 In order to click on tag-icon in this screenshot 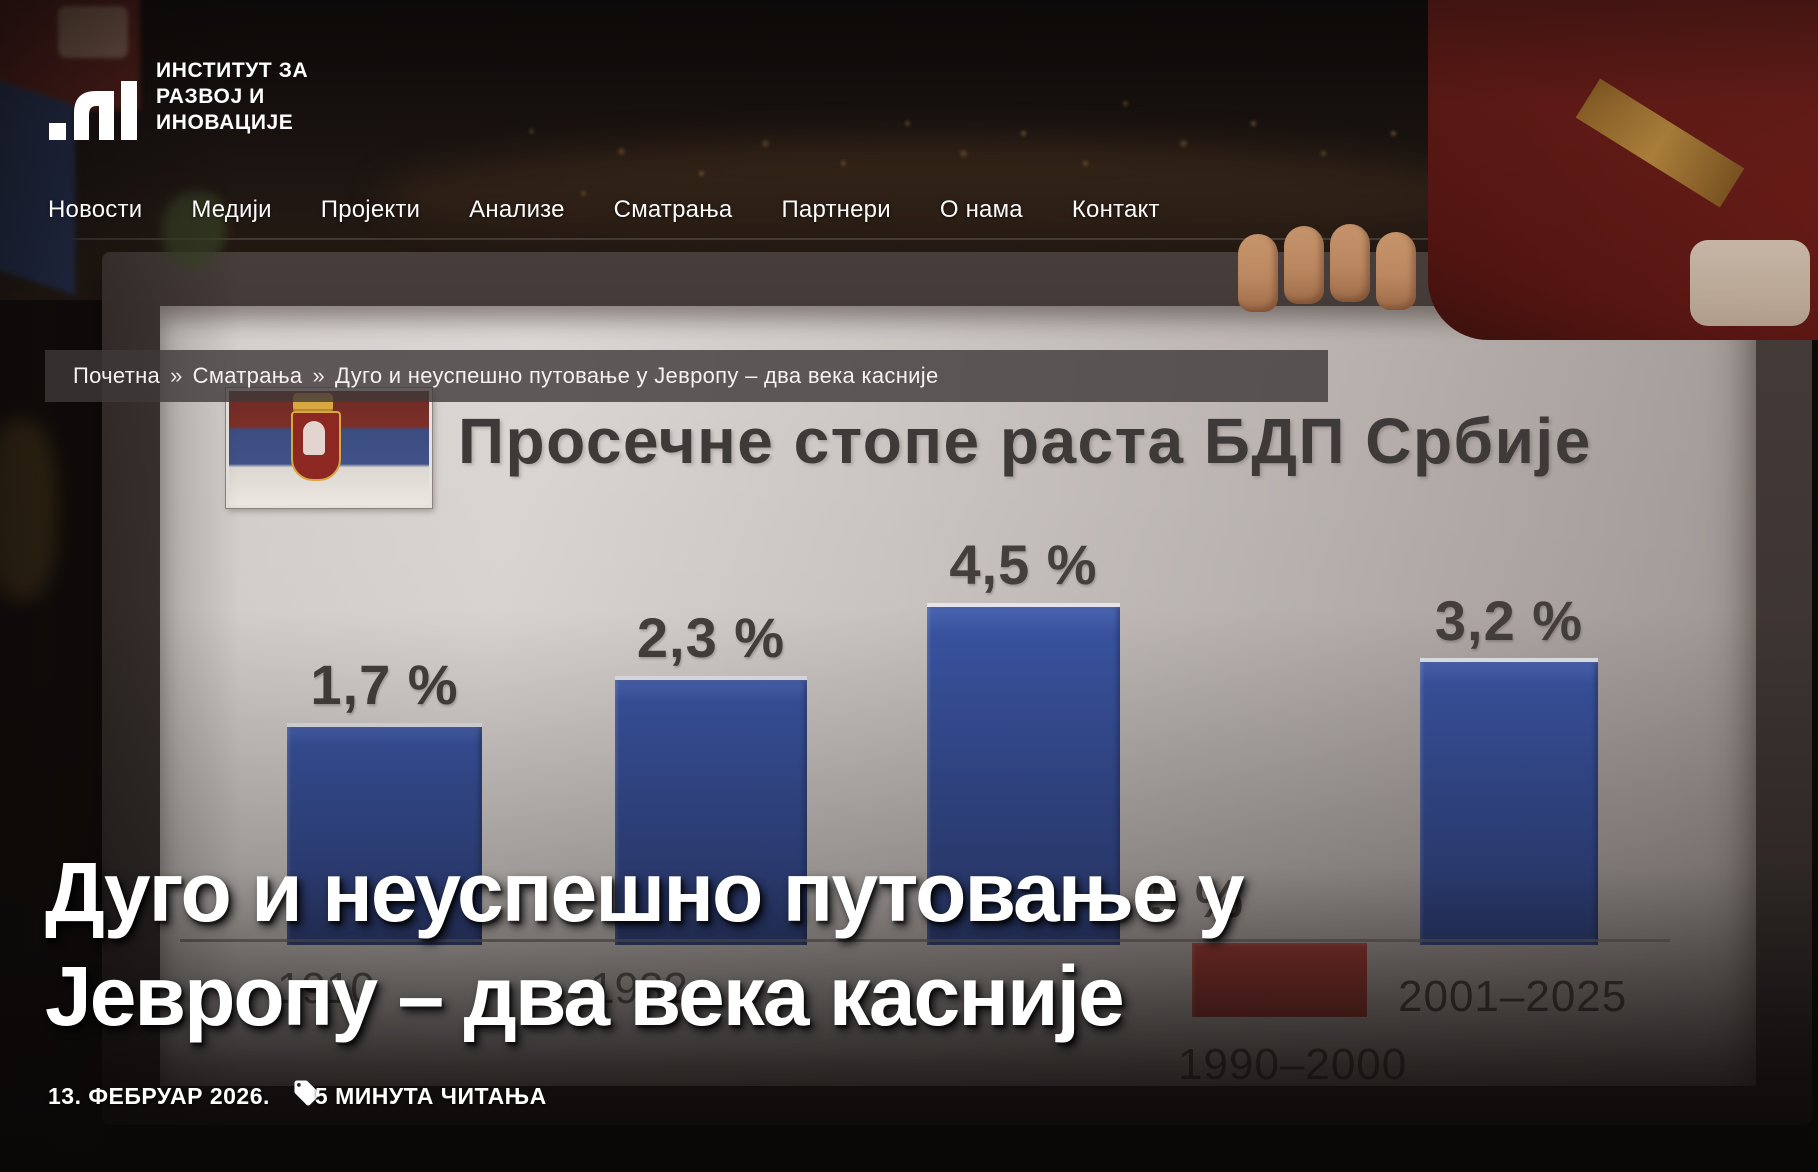, I will do `click(307, 1096)`.